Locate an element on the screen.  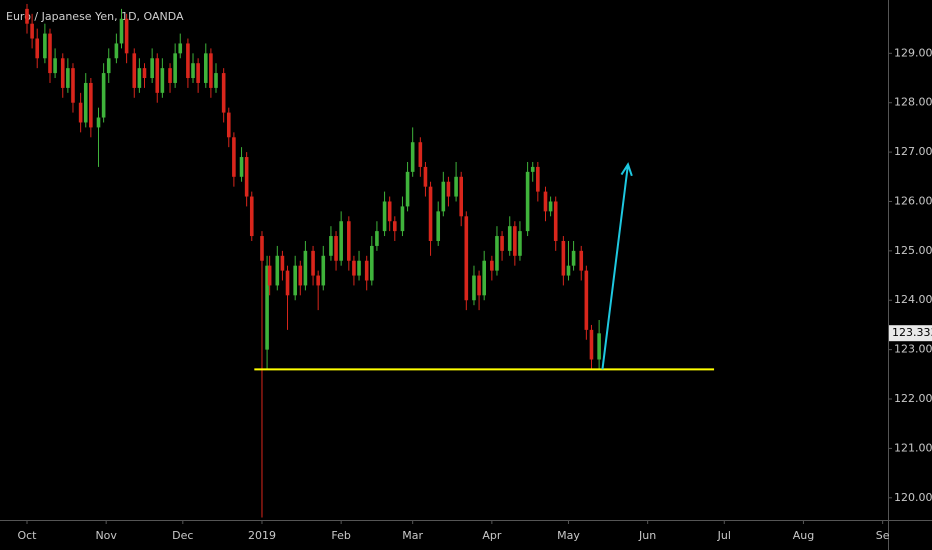
y-tick-label: 129.000 is located at coordinates (913, 52).